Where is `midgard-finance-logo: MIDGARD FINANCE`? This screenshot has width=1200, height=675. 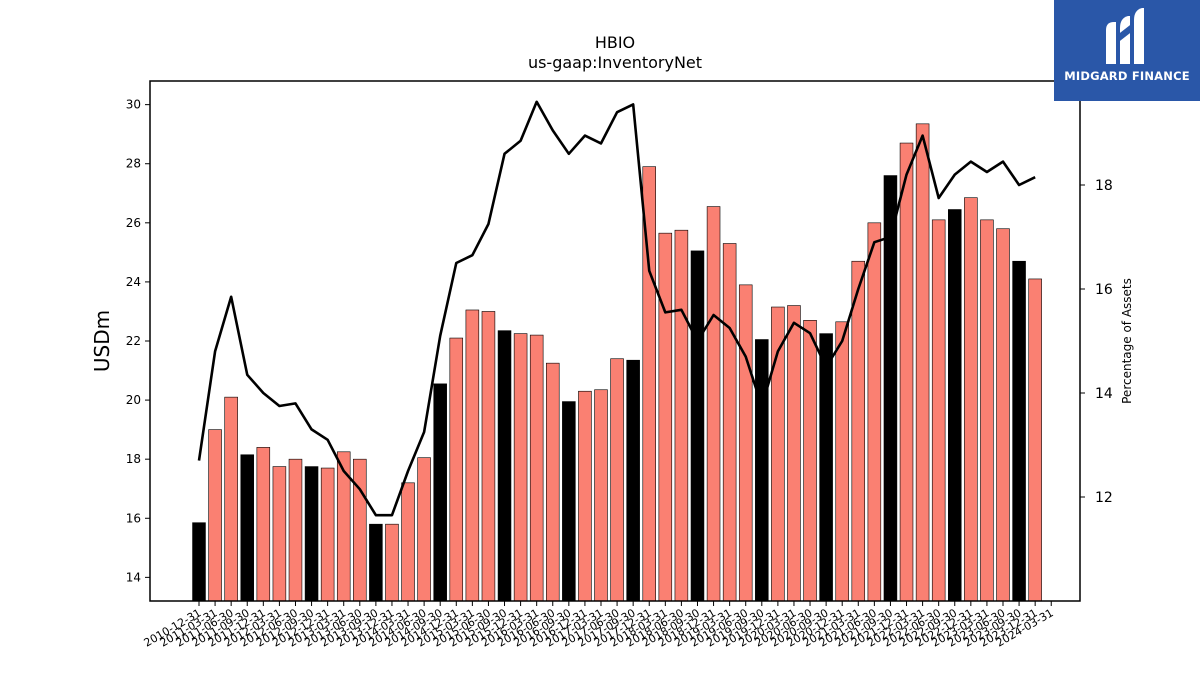
midgard-finance-logo: MIDGARD FINANCE is located at coordinates (1127, 50).